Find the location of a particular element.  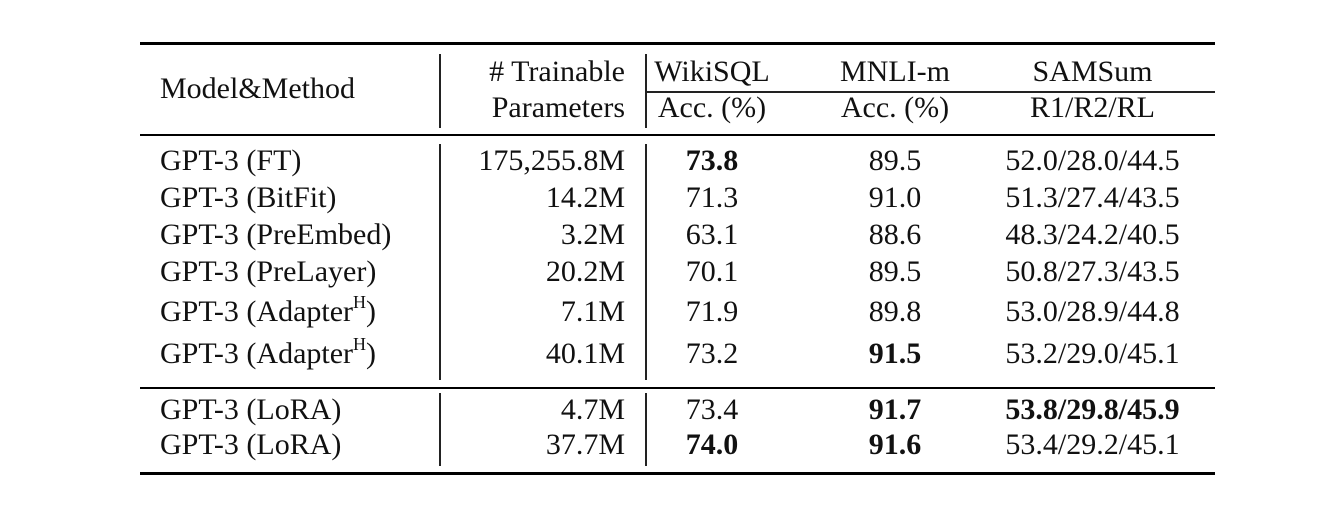

cell-wikisql: 70.1 is located at coordinates (712, 271).